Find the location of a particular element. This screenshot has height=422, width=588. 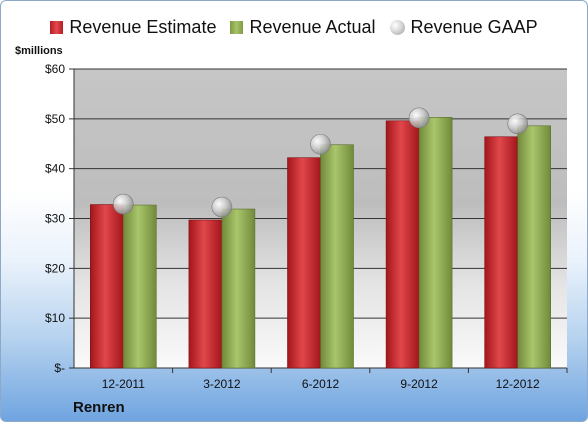

legend-item-estimate: Revenue Estimate is located at coordinates (133, 27).